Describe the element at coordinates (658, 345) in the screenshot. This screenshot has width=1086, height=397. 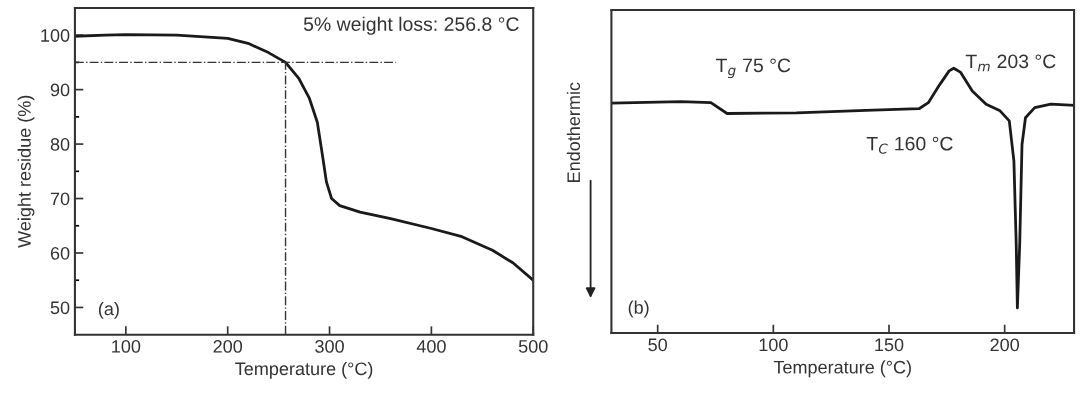
I see `x-tick-label: 50` at that location.